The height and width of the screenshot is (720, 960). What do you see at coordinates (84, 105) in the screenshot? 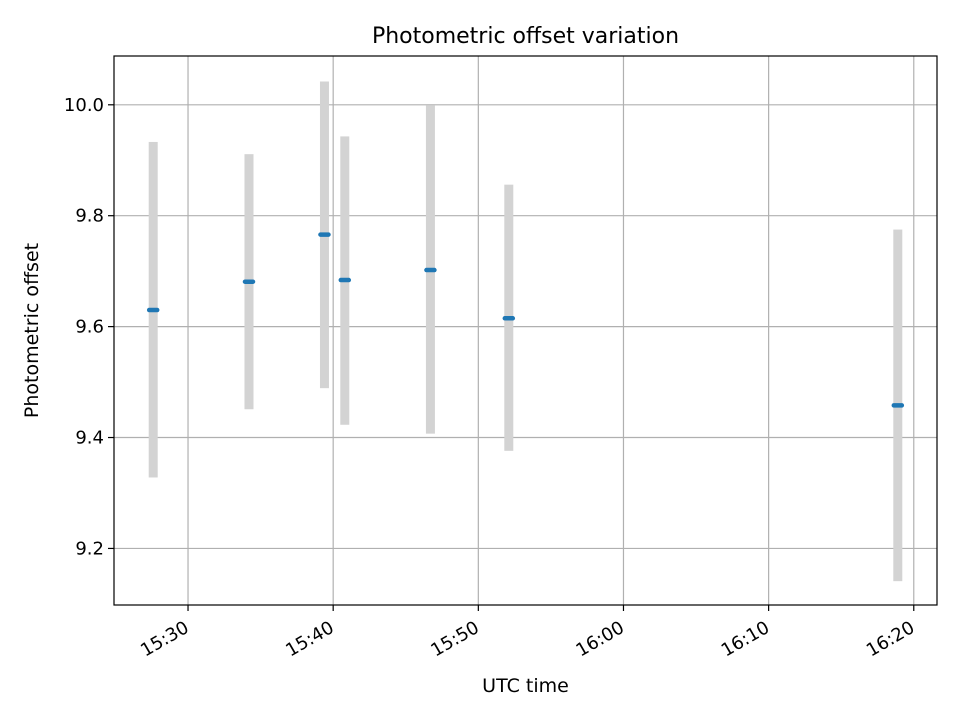
I see `y-tick-label: 10.0` at bounding box center [84, 105].